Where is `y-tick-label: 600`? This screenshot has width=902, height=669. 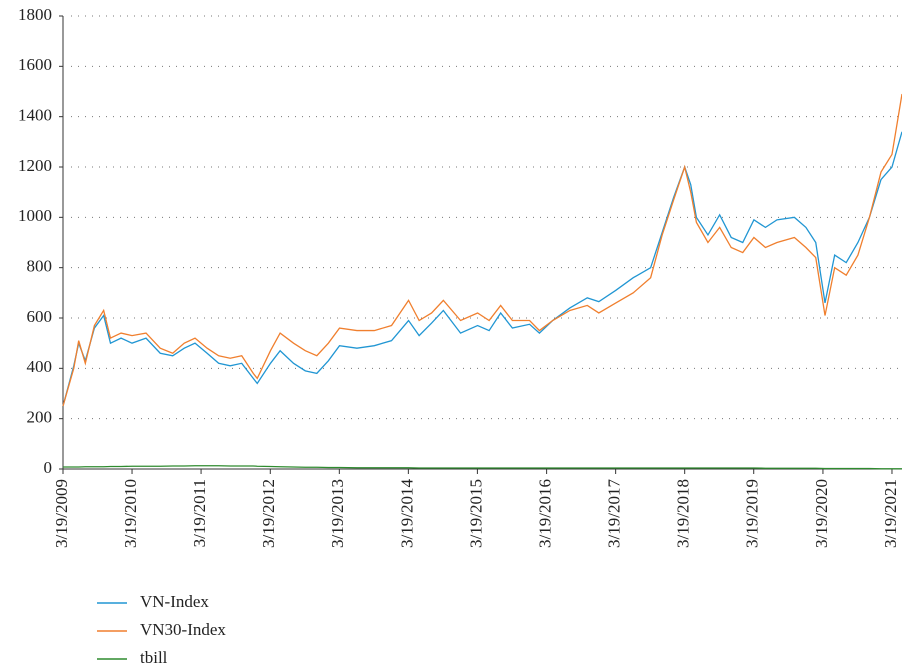 y-tick-label: 600 is located at coordinates (40, 316).